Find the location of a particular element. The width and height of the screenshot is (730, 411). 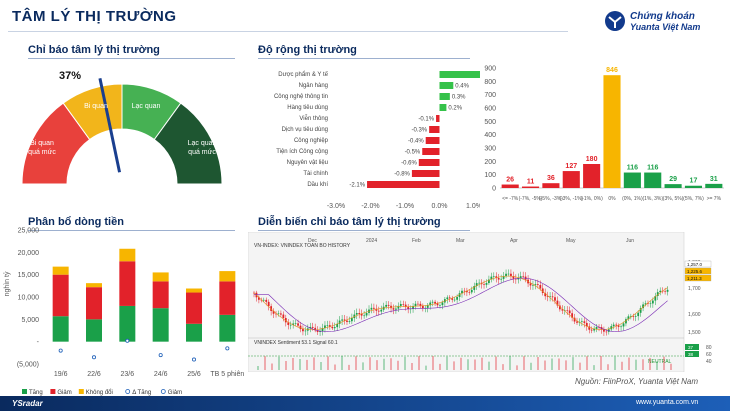

sector-x-tick: 1.0% is located at coordinates (473, 206).